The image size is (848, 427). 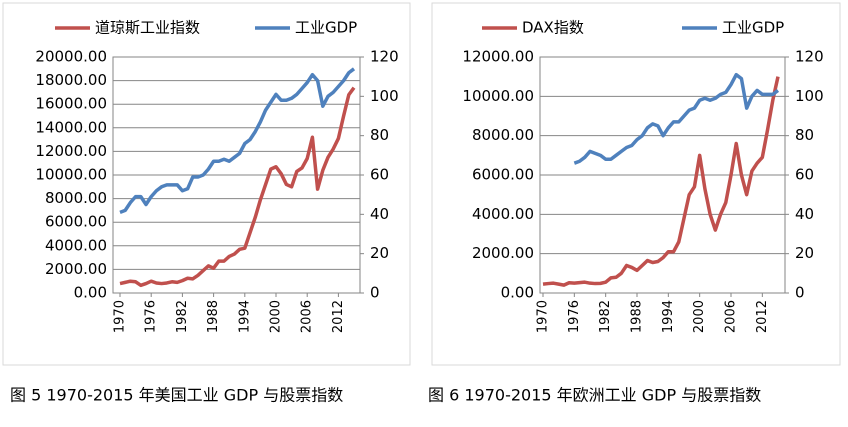 What do you see at coordinates (71, 57) in the screenshot?
I see `y-tick-label: 20000.00` at bounding box center [71, 57].